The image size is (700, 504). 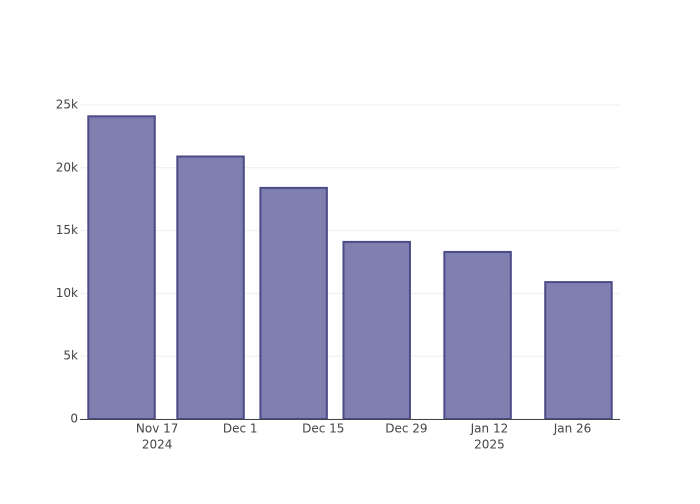 I want to click on x-tick-label: Jan 26, so click(x=572, y=429).